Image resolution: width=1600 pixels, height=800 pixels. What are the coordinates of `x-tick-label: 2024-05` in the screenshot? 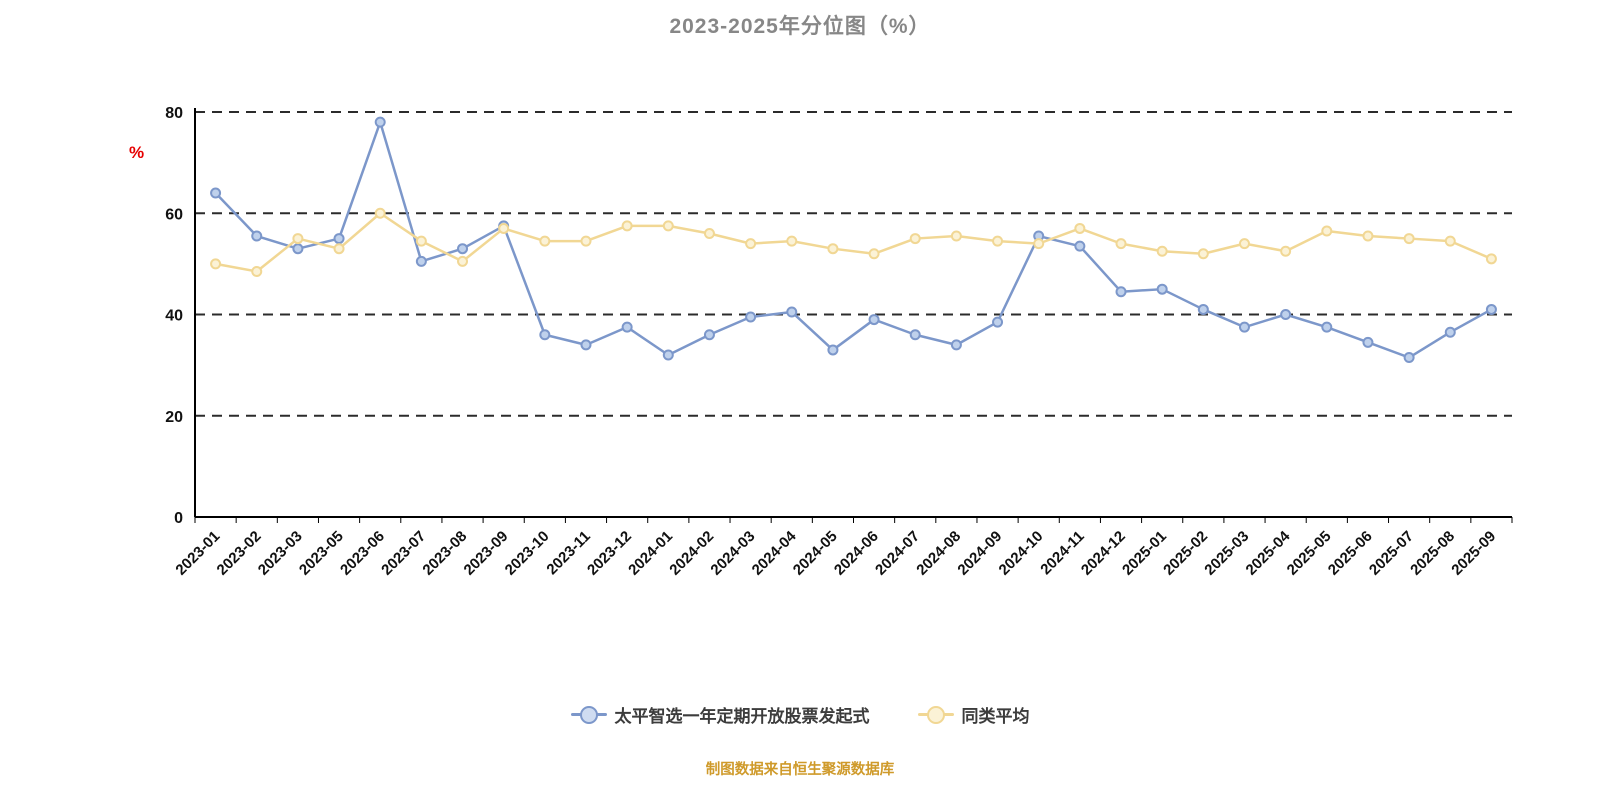 It's located at (815, 553).